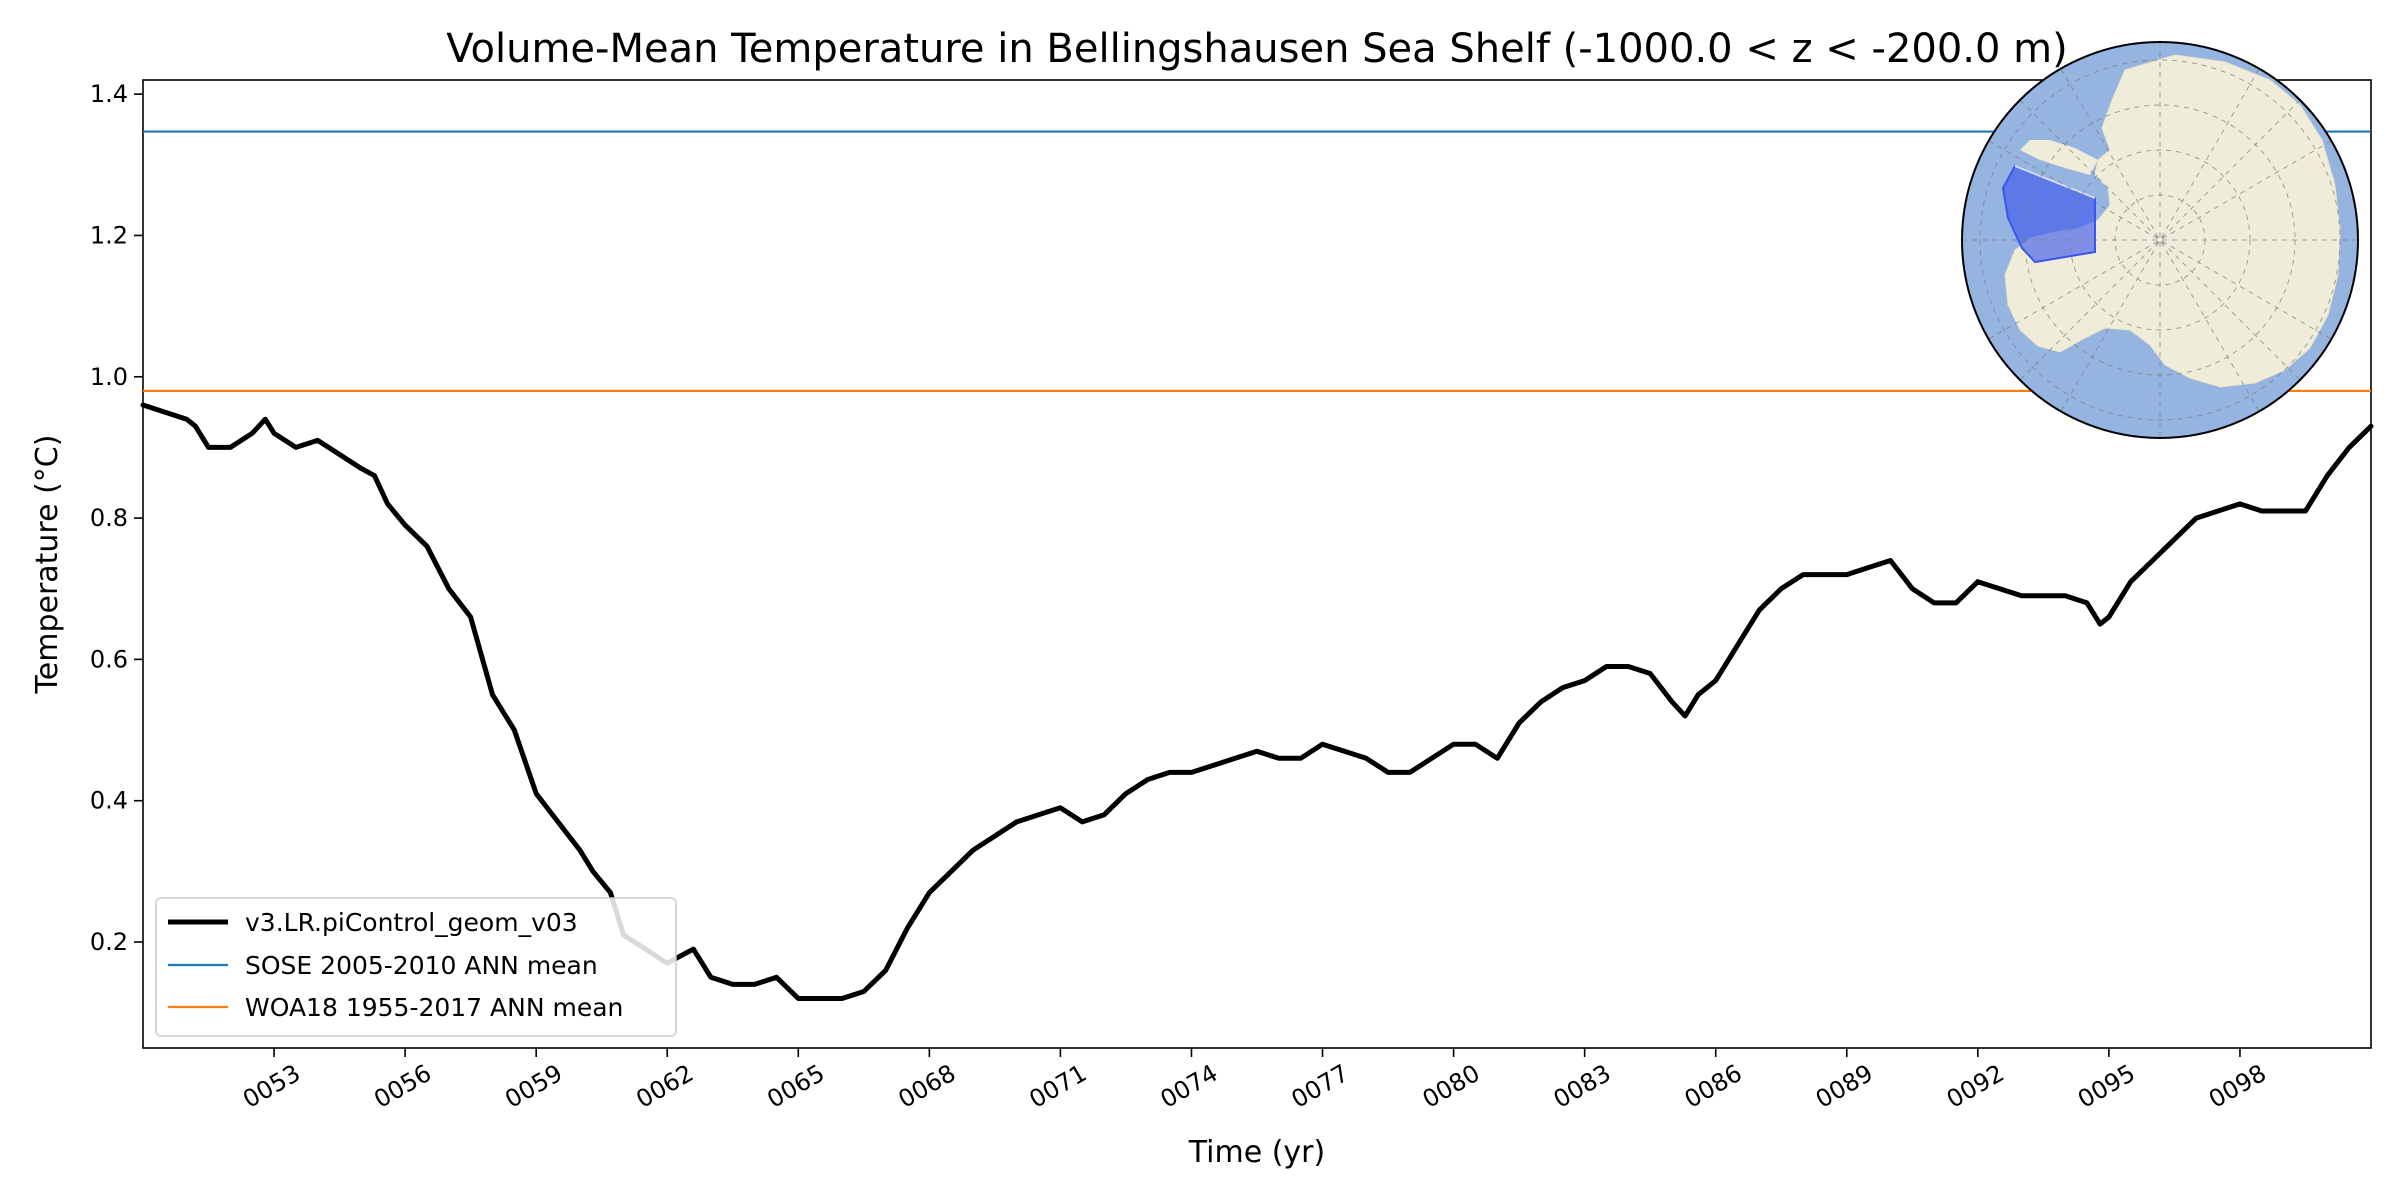  I want to click on y-tick-label: 0.4, so click(109, 801).